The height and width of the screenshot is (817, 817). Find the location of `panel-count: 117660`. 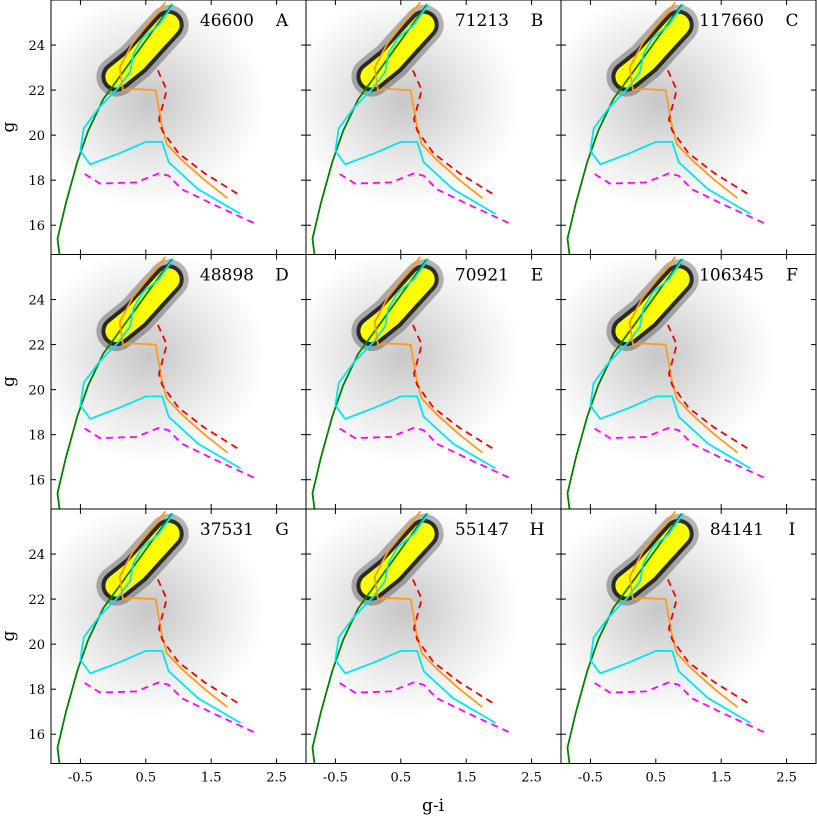

panel-count: 117660 is located at coordinates (731, 21).